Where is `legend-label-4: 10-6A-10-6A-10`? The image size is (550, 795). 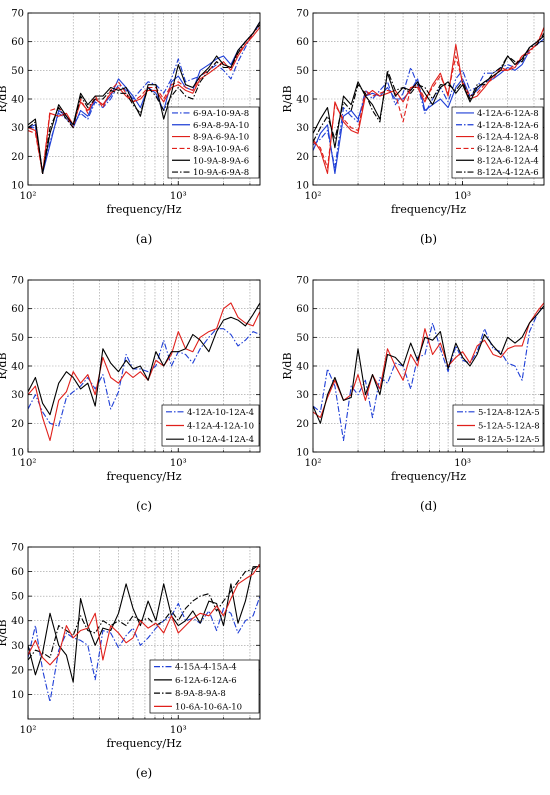
legend-label-4: 10-6A-10-6A-10 is located at coordinates (208, 707).